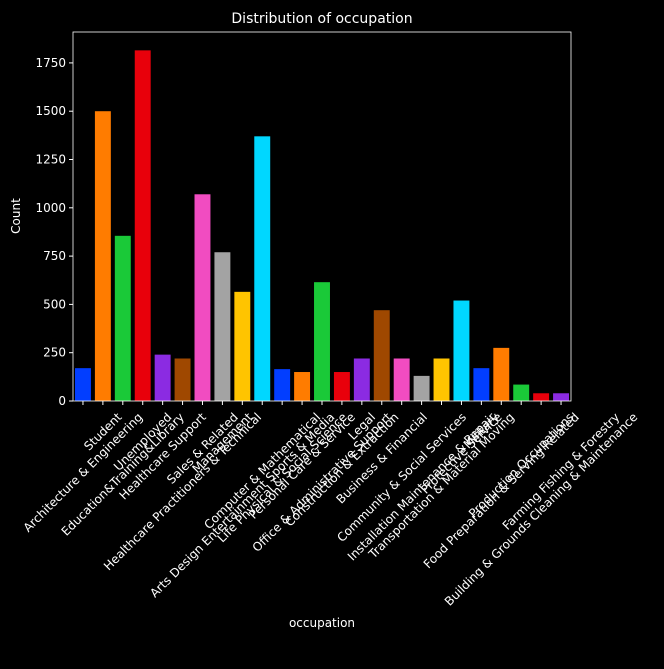 The height and width of the screenshot is (669, 664). What do you see at coordinates (50, 111) in the screenshot?
I see `y-tick-label: 1500` at bounding box center [50, 111].